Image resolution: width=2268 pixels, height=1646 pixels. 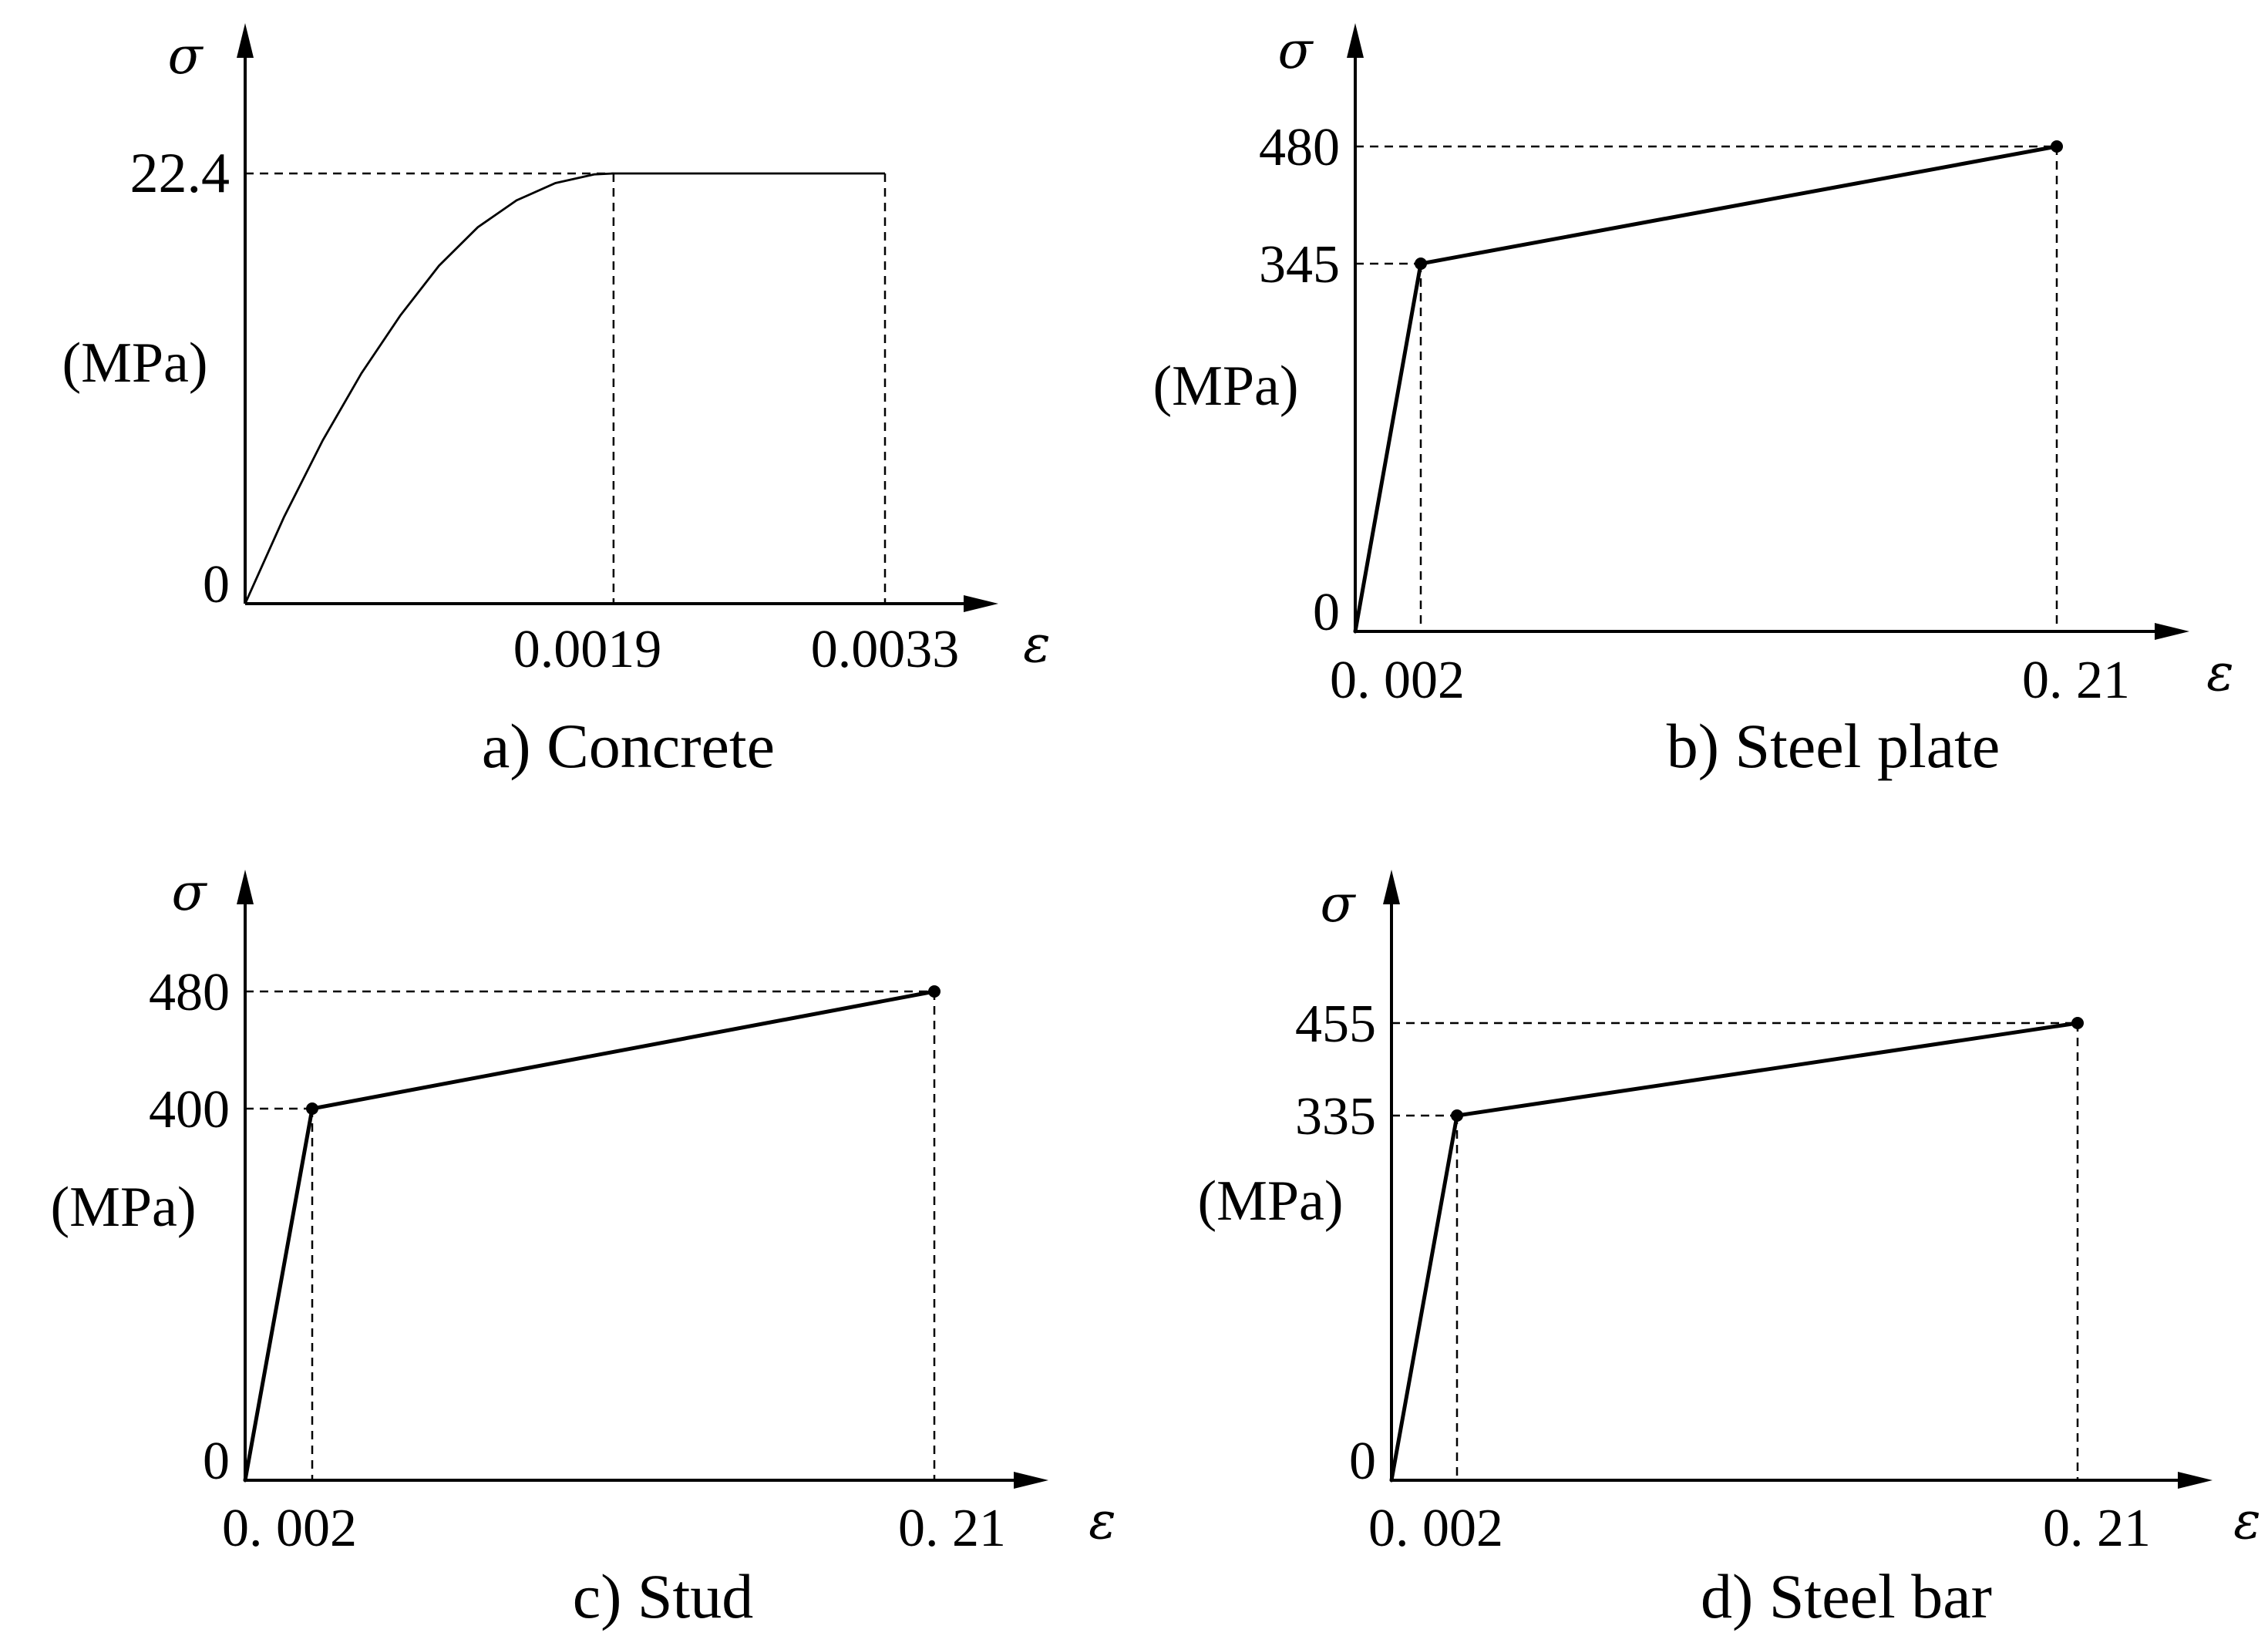 What do you see at coordinates (1833, 746) in the screenshot?
I see `chart-caption: b) Steel plate` at bounding box center [1833, 746].